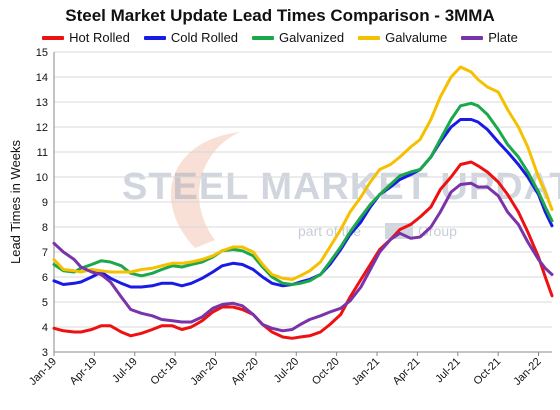 The height and width of the screenshot is (410, 560). Describe the element at coordinates (326, 372) in the screenshot. I see `x-tick-label: Oct-20` at that location.